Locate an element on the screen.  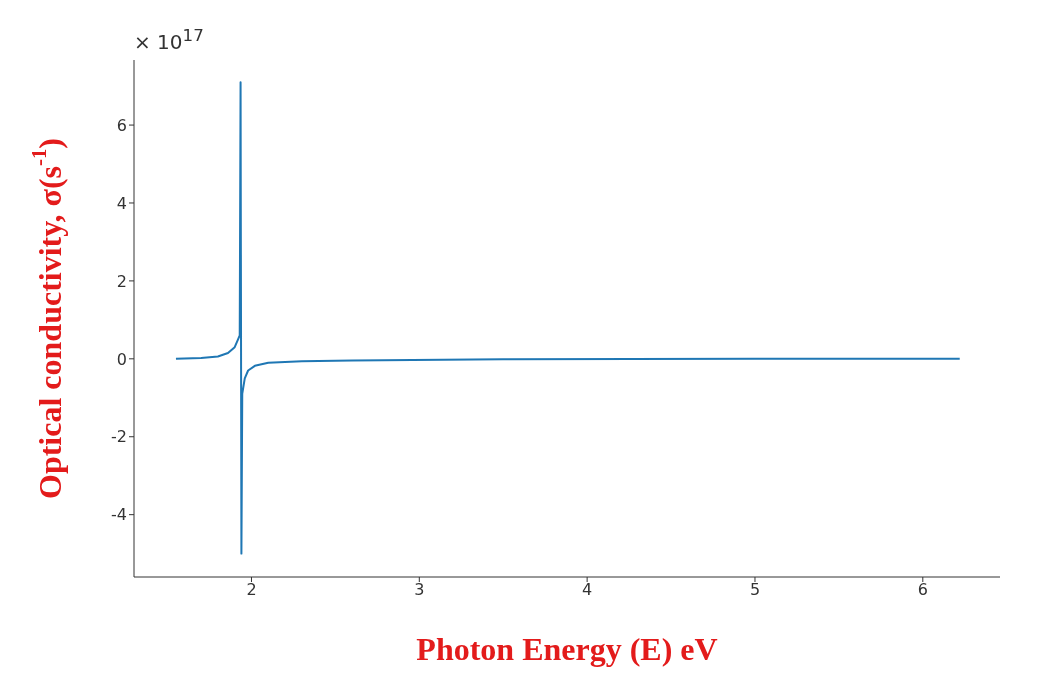
text: × 10$^{17}$ is located at coordinates (169, 40).